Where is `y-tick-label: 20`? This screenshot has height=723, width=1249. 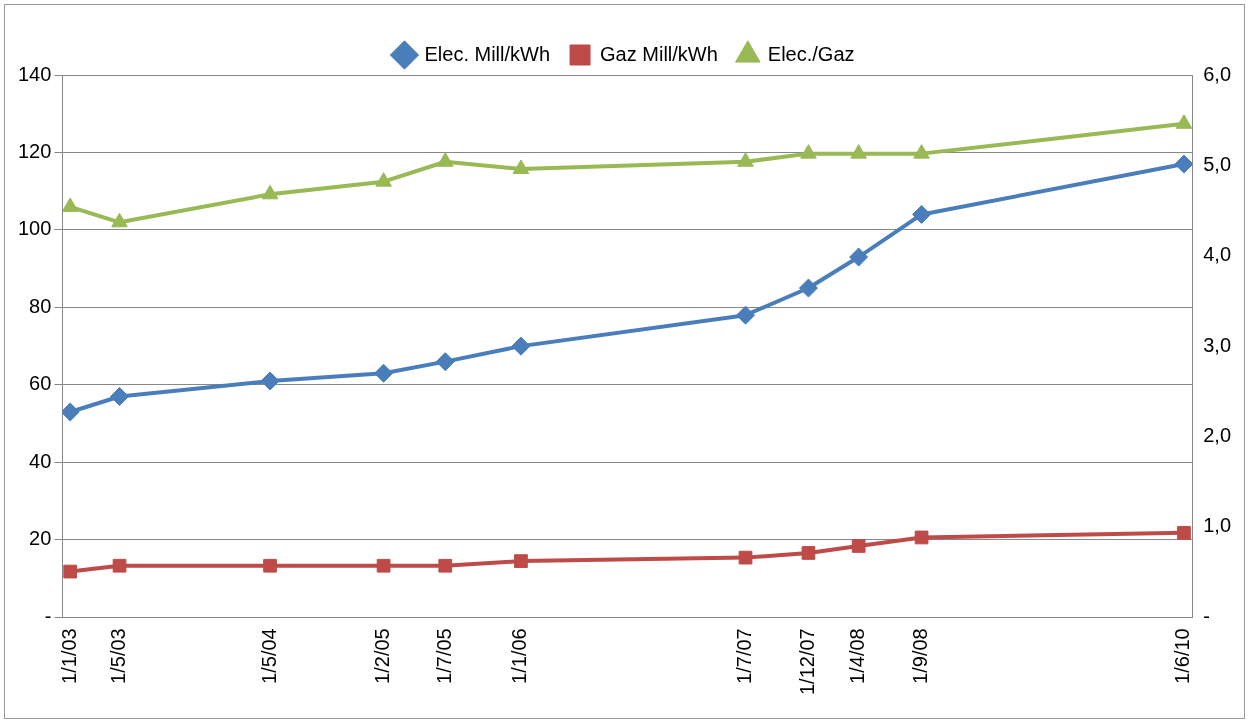
y-tick-label: 20 is located at coordinates (40, 538).